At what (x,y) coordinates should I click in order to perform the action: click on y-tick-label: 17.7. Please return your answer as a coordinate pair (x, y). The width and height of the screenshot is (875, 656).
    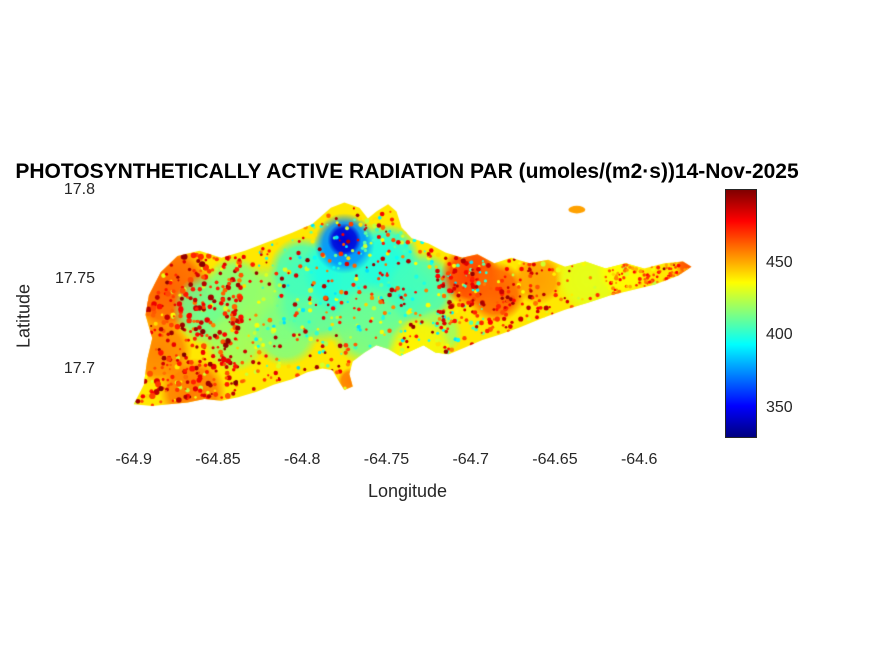
    Looking at the image, I should click on (79, 368).